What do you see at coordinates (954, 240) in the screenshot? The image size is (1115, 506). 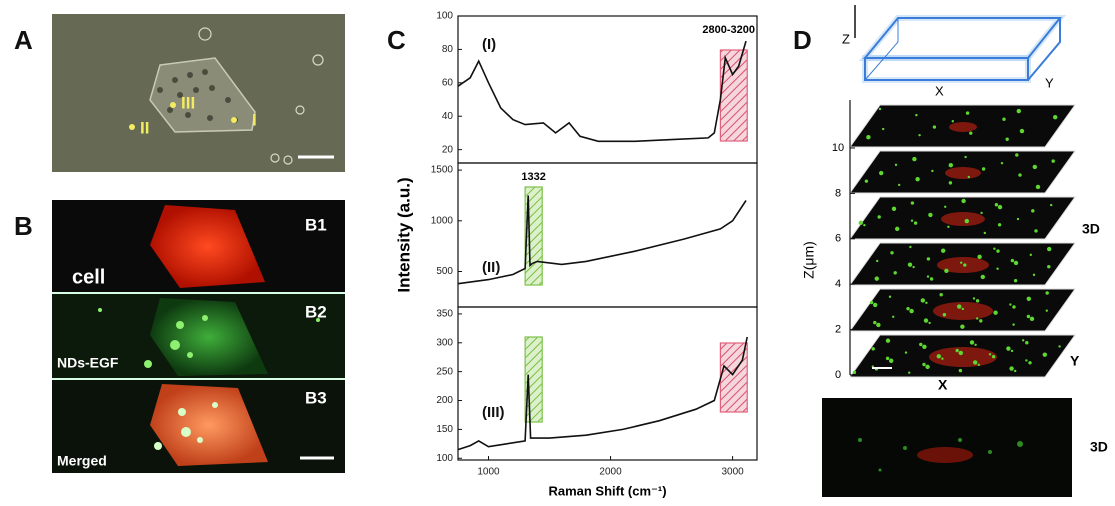 I see `z-stack: 0 2 4 6 8 10` at bounding box center [954, 240].